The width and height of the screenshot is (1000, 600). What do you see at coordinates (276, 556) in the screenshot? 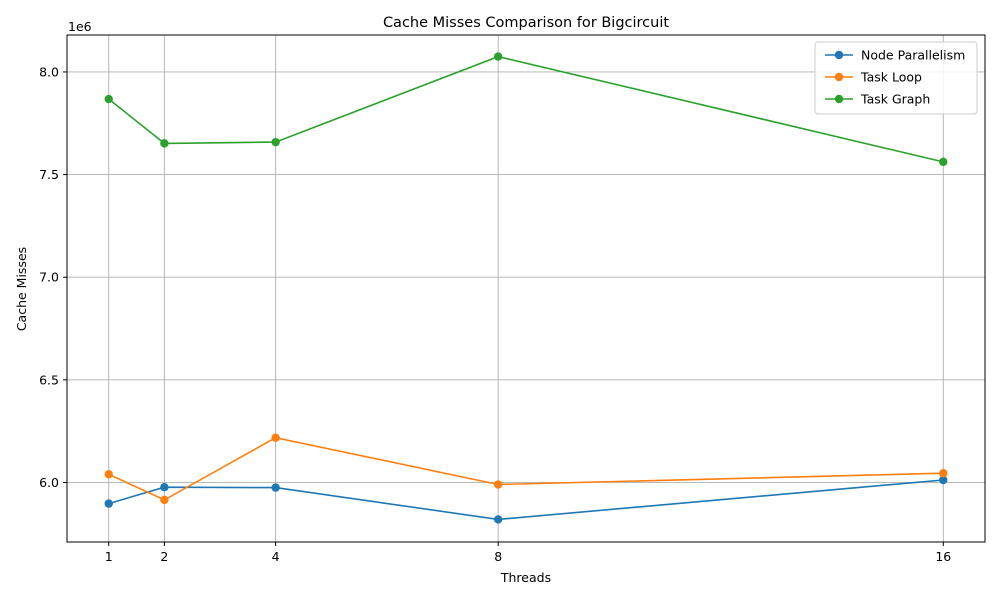
I see `x-tick-label: 4` at bounding box center [276, 556].